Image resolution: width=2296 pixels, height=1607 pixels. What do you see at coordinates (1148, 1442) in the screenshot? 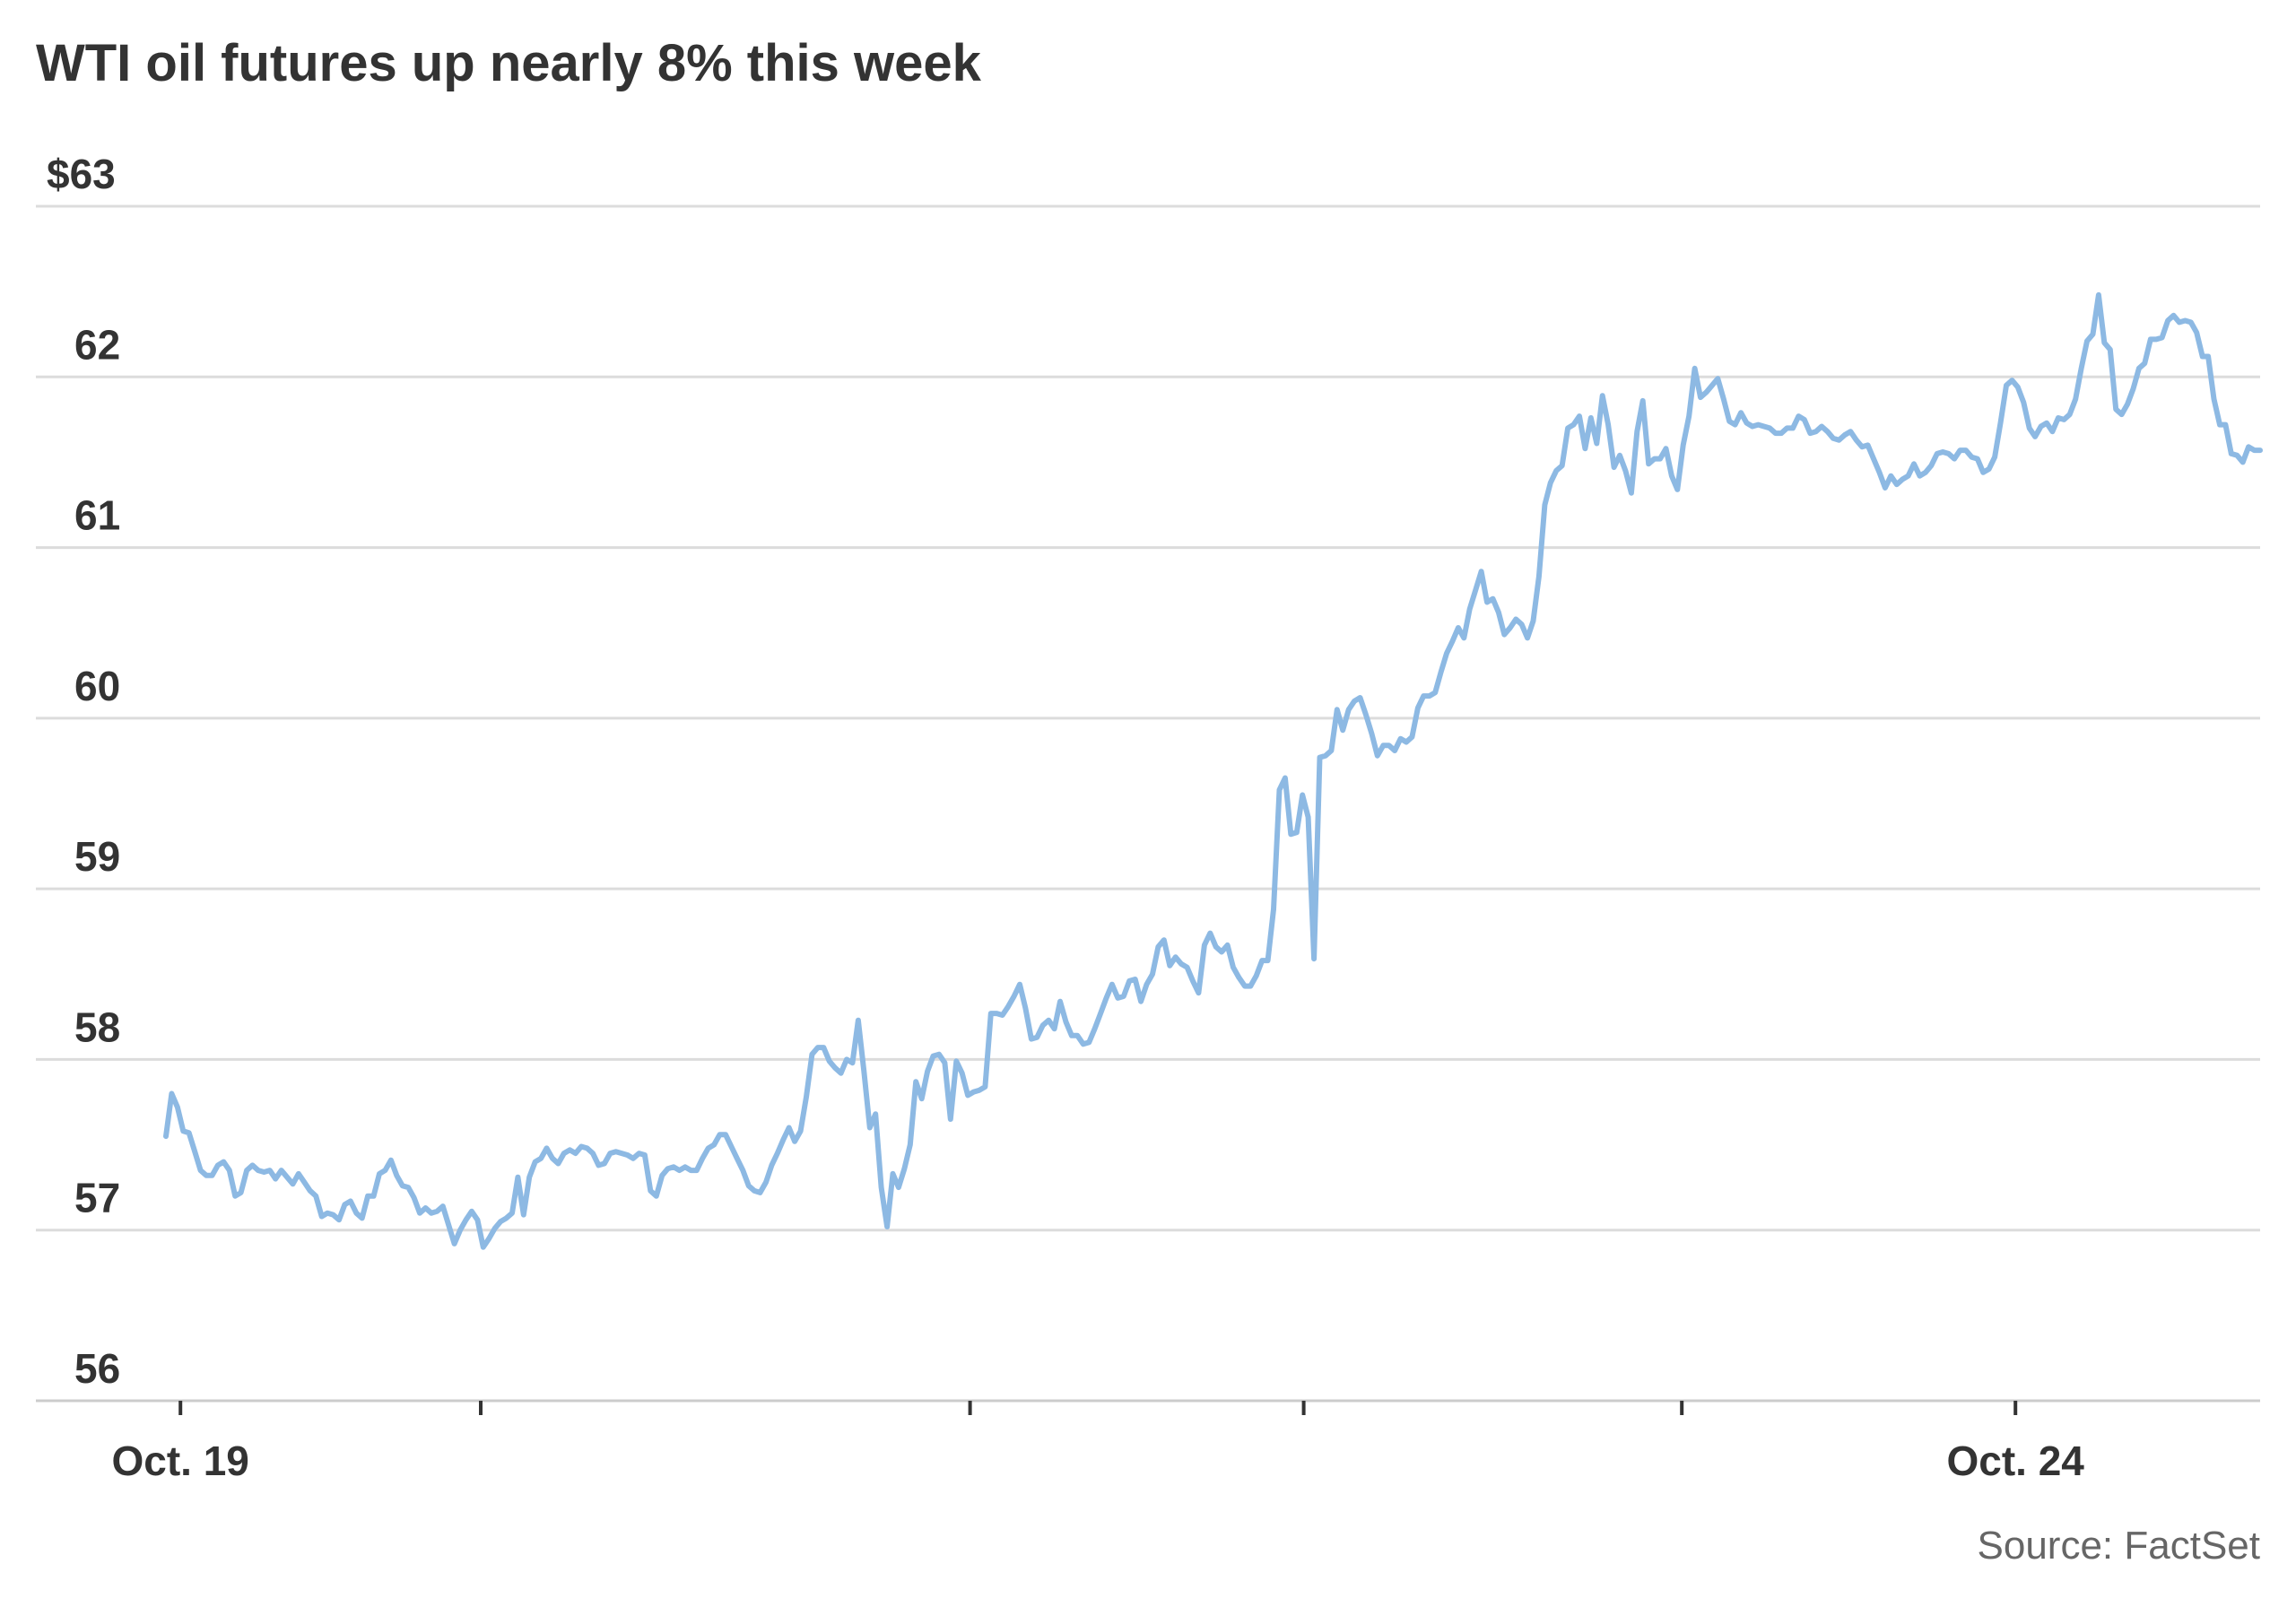
I see `x-axis: Oct. 19 Oct. 24` at bounding box center [1148, 1442].